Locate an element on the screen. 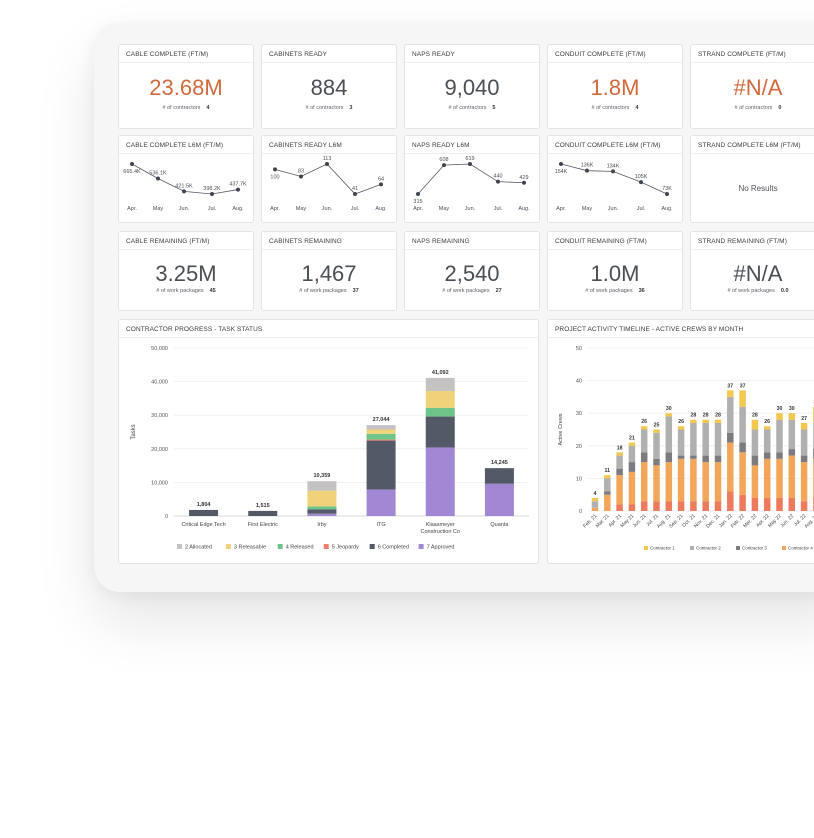  kpi-card: NAPS REMAINING 2,540 # of work packages 27 is located at coordinates (472, 271).